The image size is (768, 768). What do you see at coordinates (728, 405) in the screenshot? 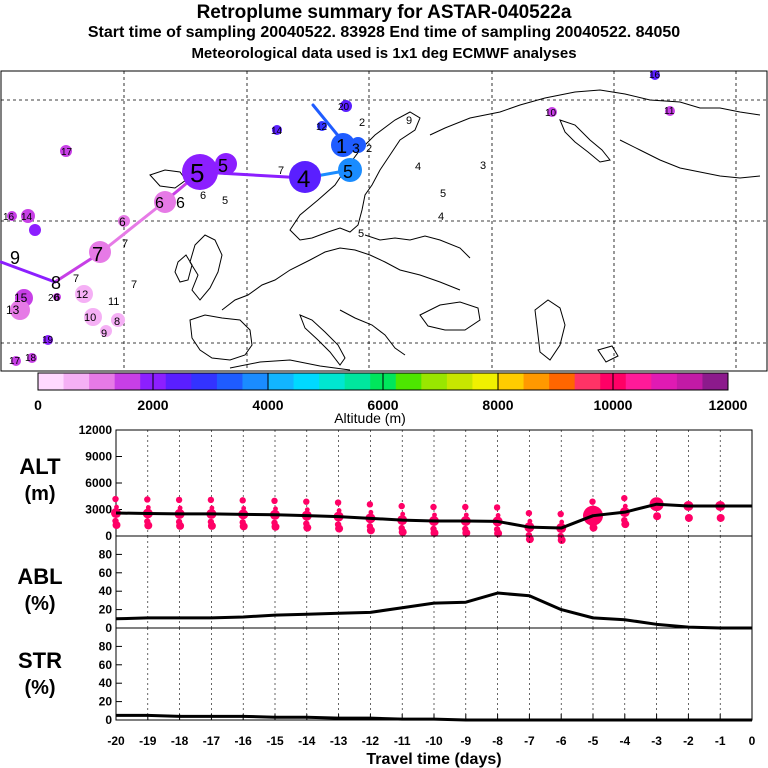
I see `colorbar-tick-label: 12000` at bounding box center [728, 405].